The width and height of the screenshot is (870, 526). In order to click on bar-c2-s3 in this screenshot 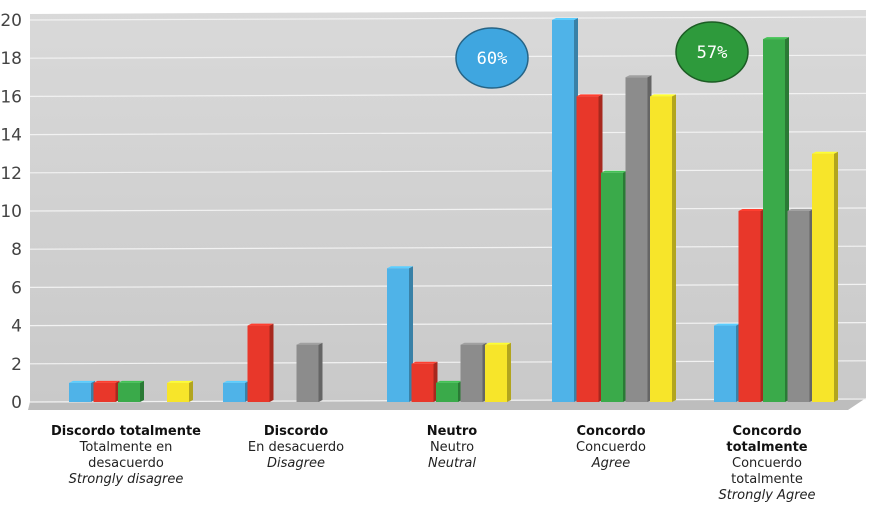, I will do `click(473, 372)`.